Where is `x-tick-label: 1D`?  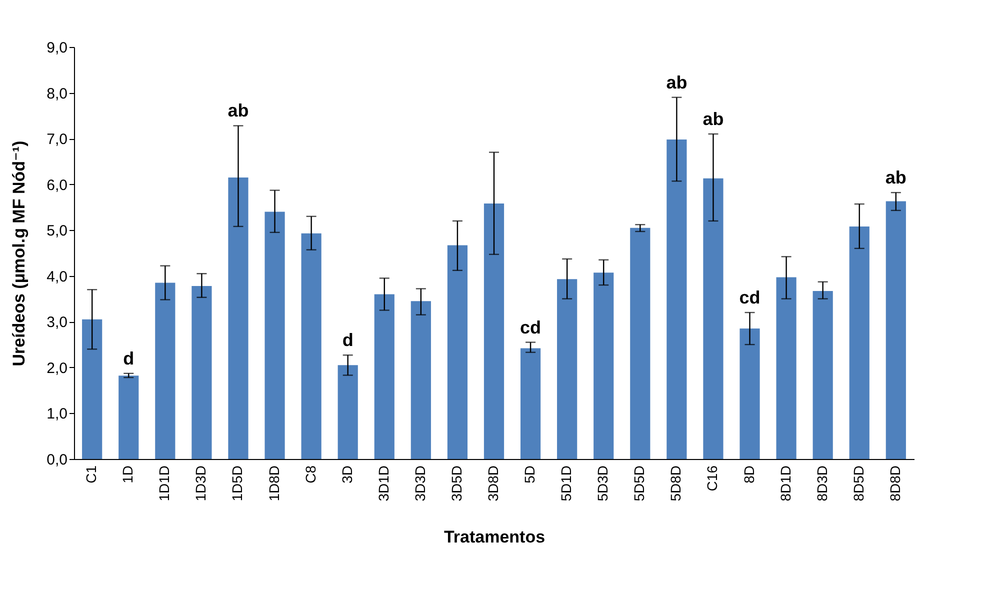
x-tick-label: 1D is located at coordinates (128, 475).